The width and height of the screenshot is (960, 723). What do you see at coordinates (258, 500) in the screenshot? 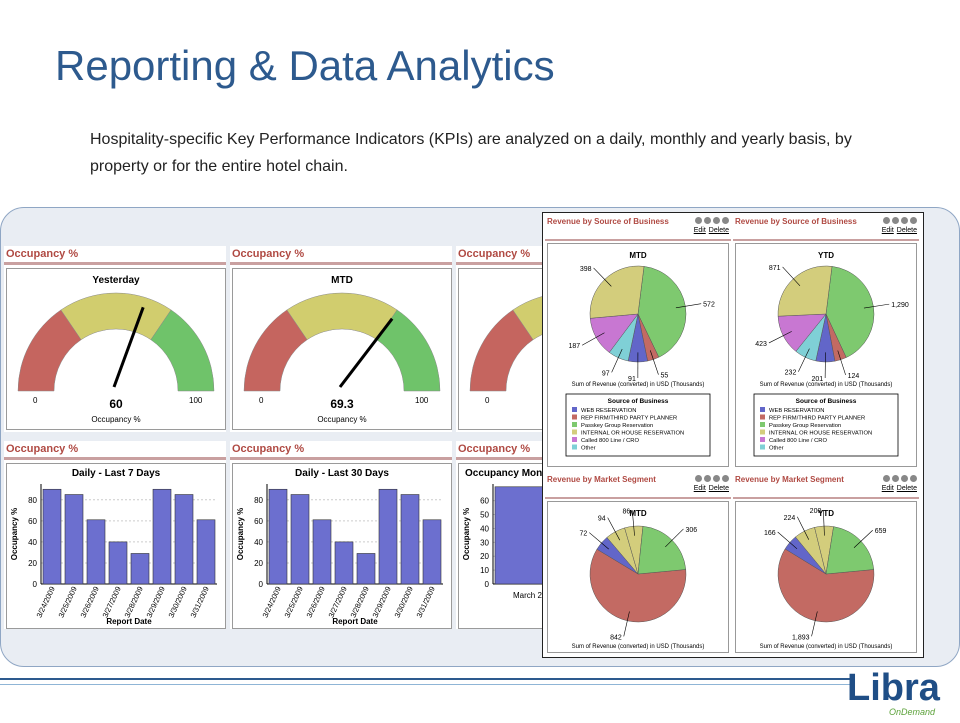
I see `bar-y-tick-label: 80` at bounding box center [258, 500].